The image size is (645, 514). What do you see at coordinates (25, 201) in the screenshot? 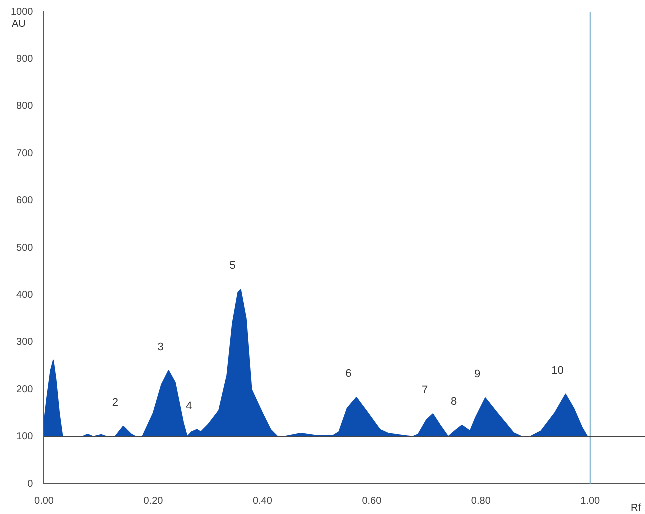
I see `y-tick-label: 600` at bounding box center [25, 201].